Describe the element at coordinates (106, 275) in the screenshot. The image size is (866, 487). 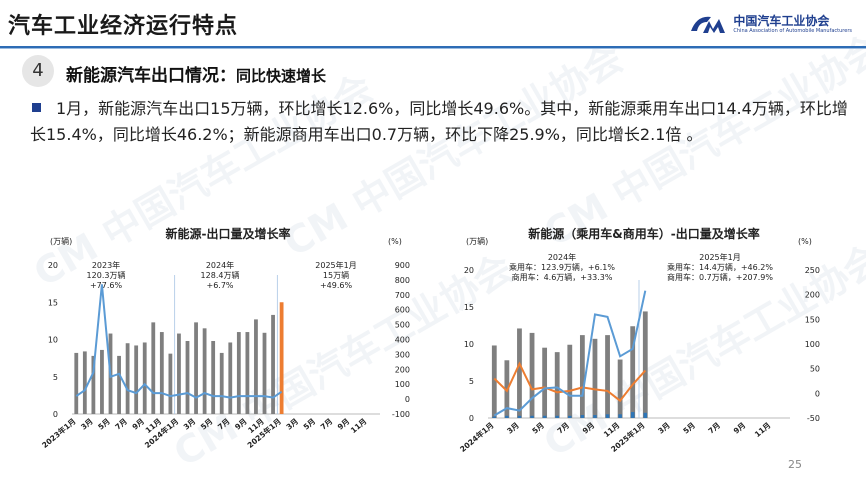
I see `chart-annotation: 120.3万辆` at that location.